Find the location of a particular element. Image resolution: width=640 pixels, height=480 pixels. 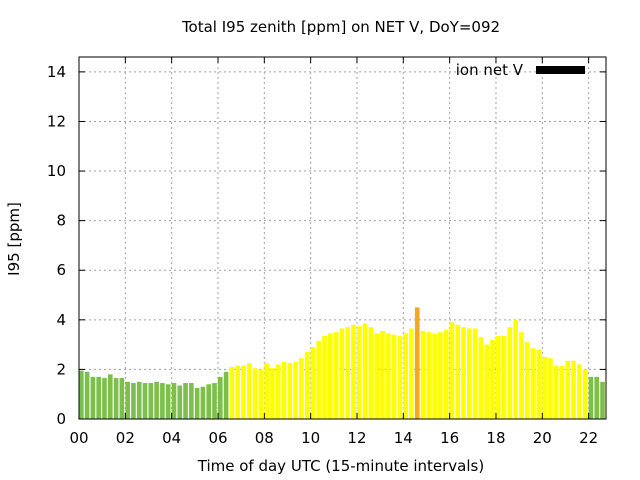

x-tick-label: 06 is located at coordinates (217, 438).